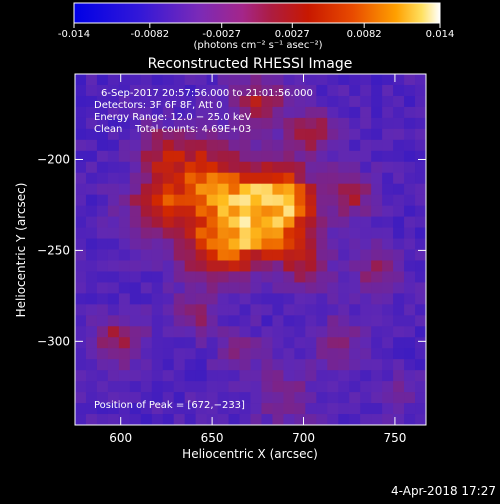 The width and height of the screenshot is (500, 504). What do you see at coordinates (292, 34) in the screenshot?
I see `colorbar-tick-label: 0.0027` at bounding box center [292, 34].